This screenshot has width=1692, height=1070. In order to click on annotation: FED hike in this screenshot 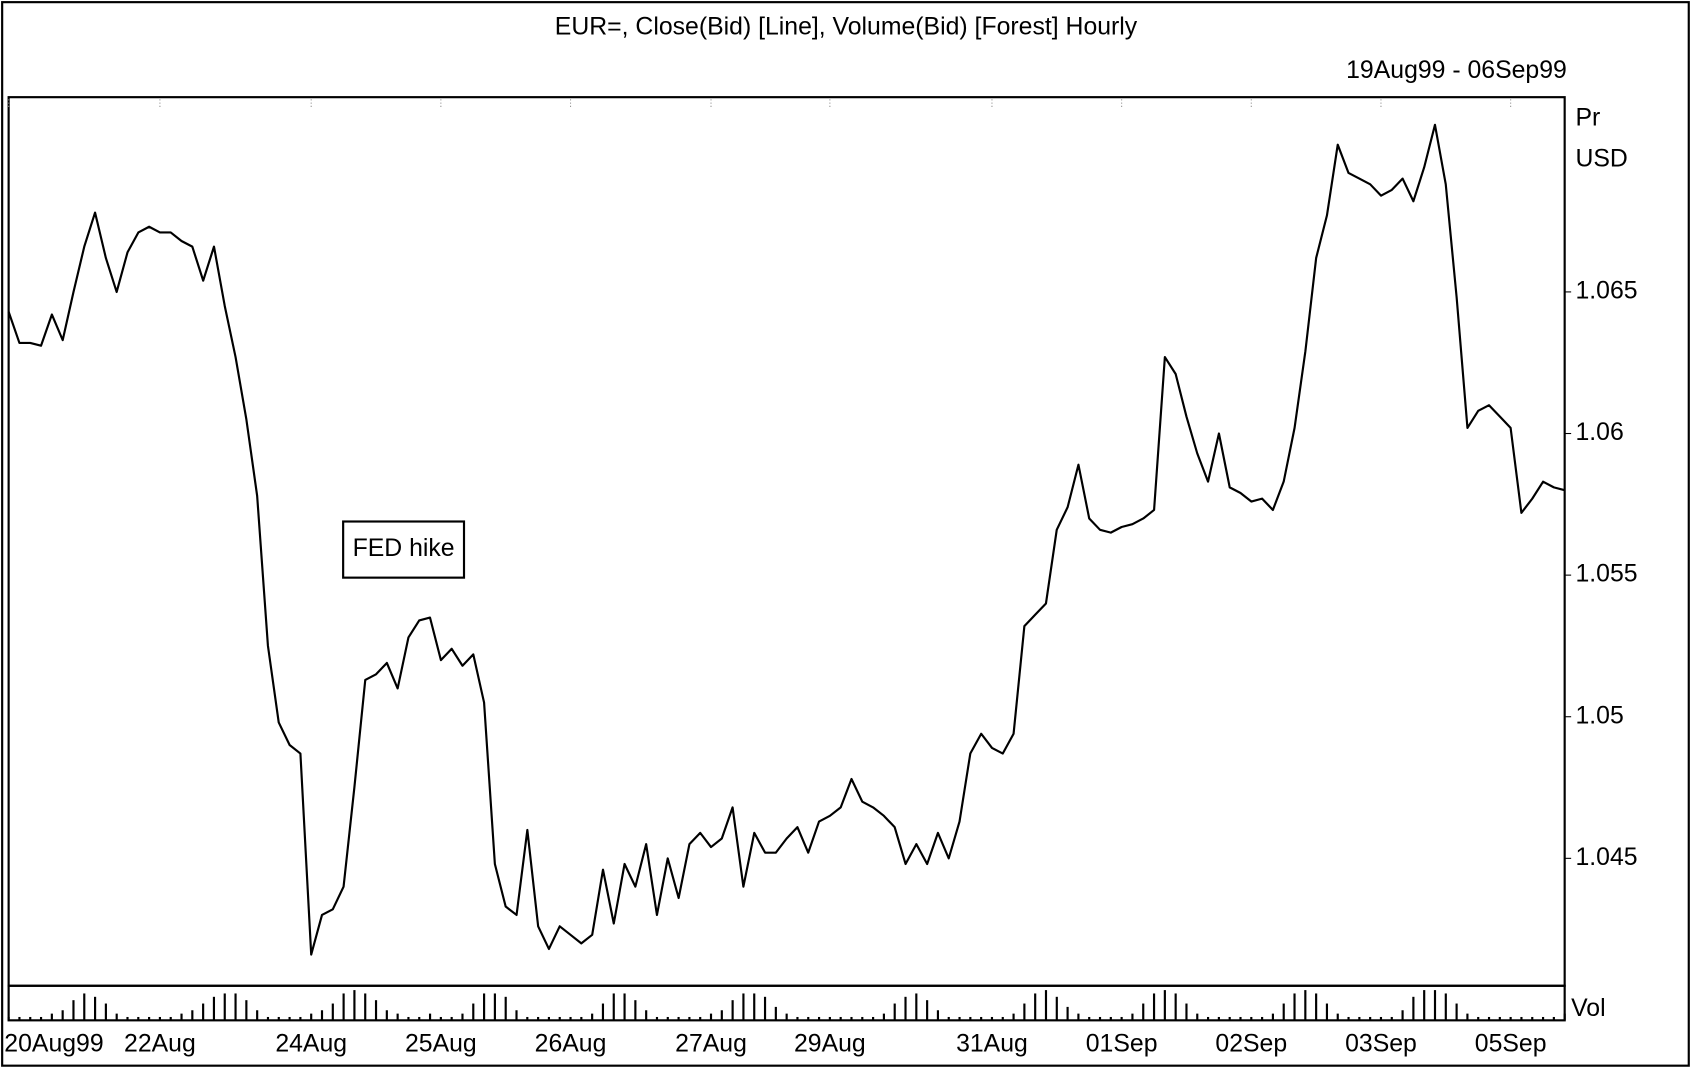, I will do `click(404, 548)`.